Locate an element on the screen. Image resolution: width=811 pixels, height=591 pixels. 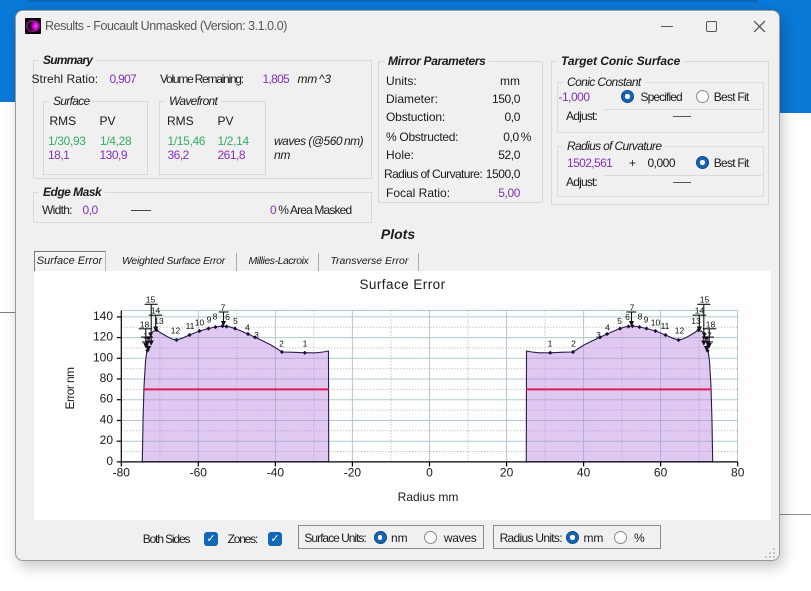
svg-text: -40 is located at coordinates (276, 472).